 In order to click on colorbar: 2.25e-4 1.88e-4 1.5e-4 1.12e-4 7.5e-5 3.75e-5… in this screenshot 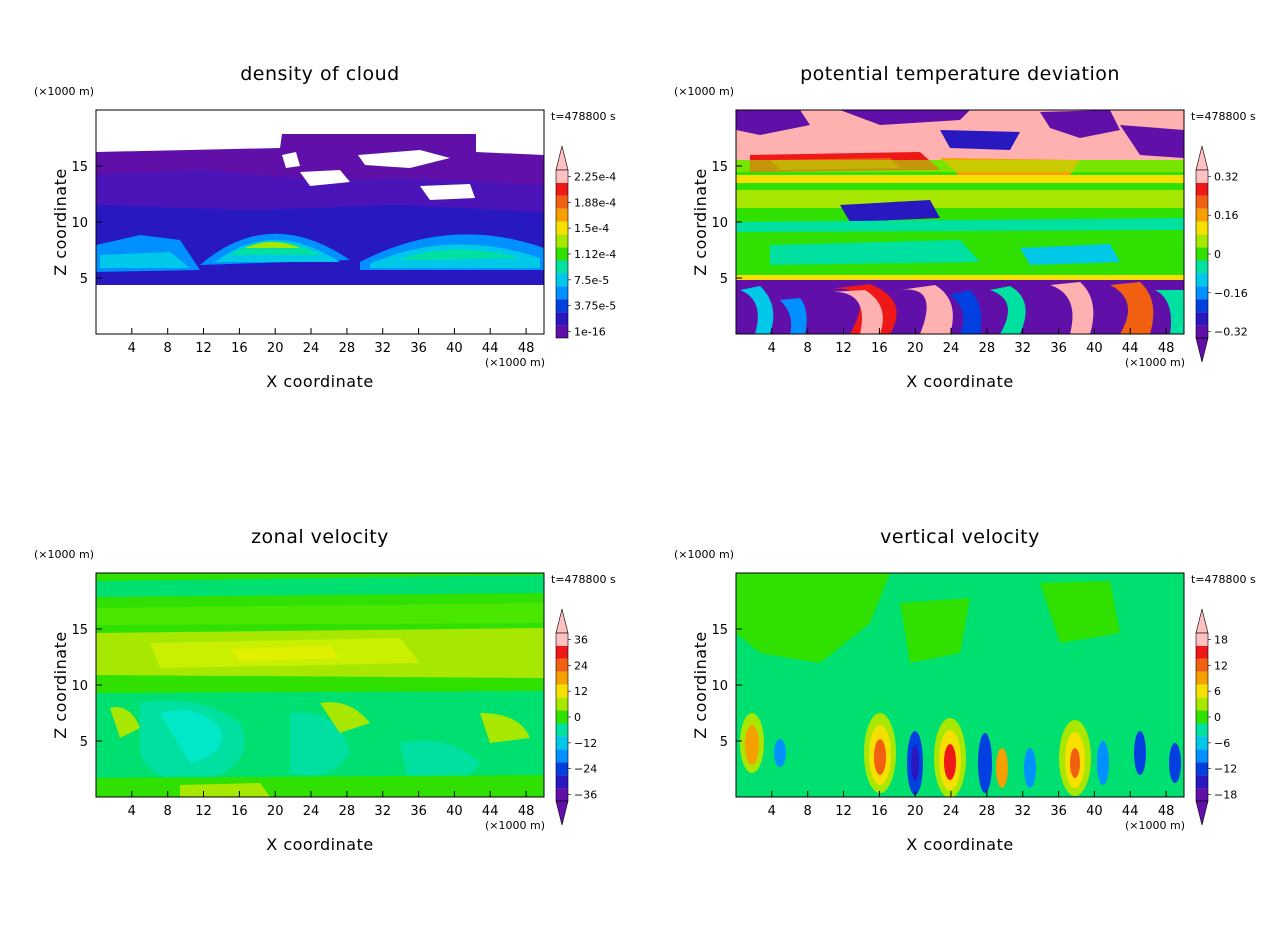, I will do `click(585, 242)`.